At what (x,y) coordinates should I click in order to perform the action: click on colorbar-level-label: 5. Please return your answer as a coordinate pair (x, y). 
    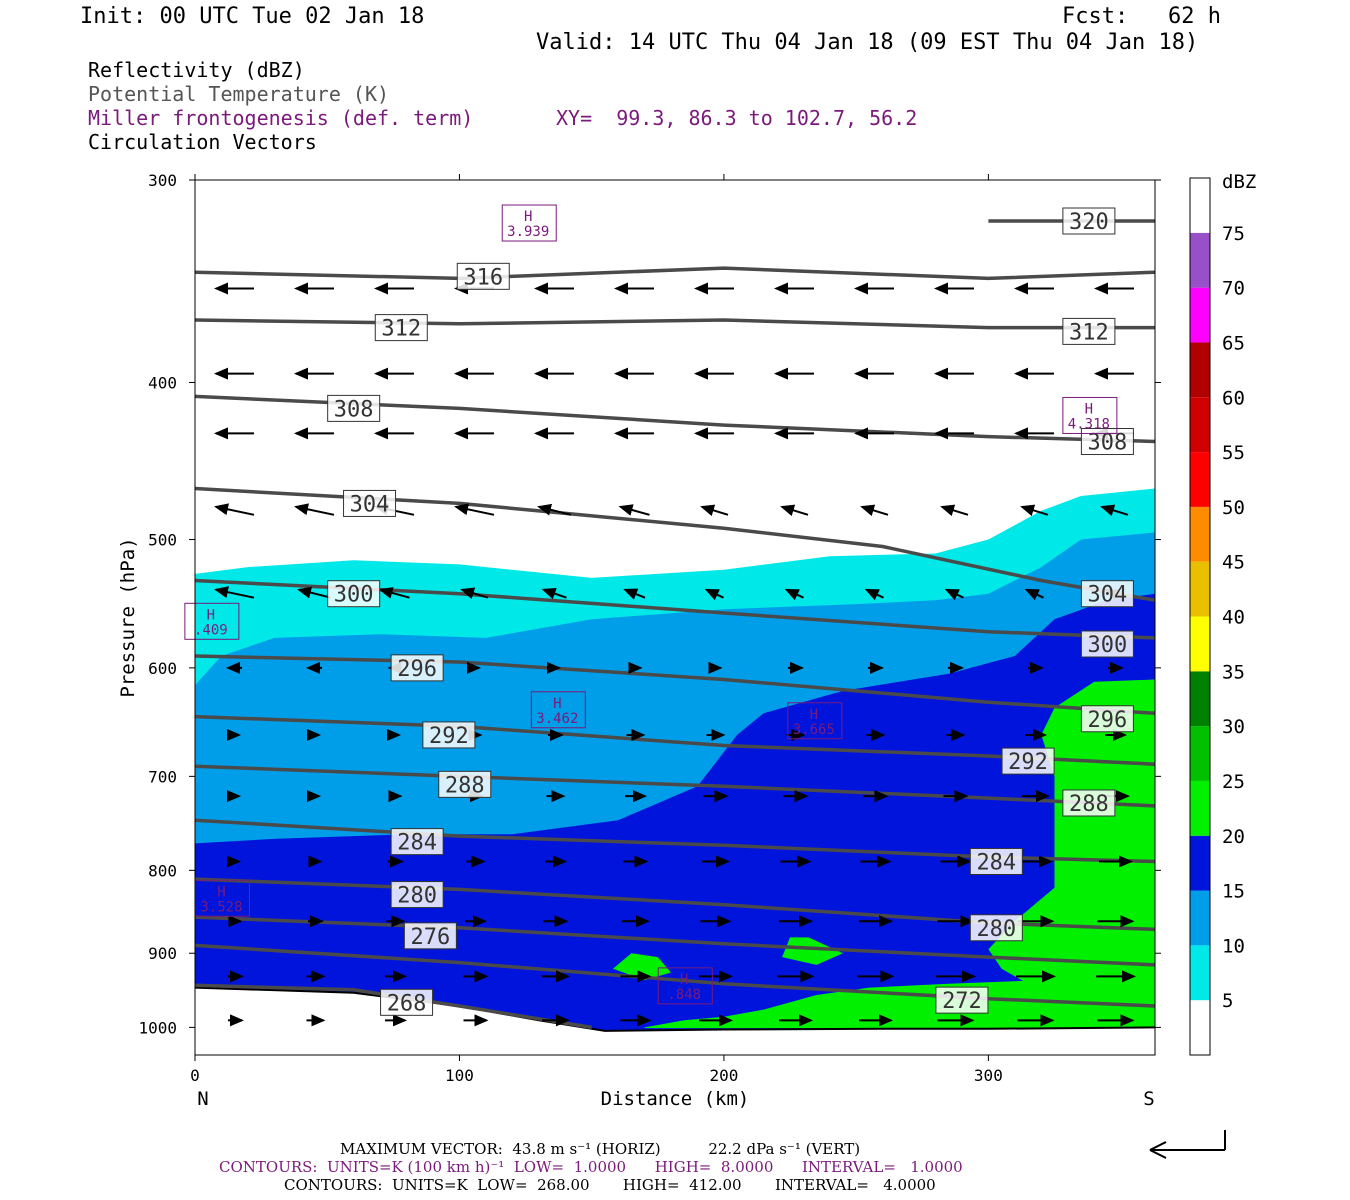
    Looking at the image, I should click on (1227, 1001).